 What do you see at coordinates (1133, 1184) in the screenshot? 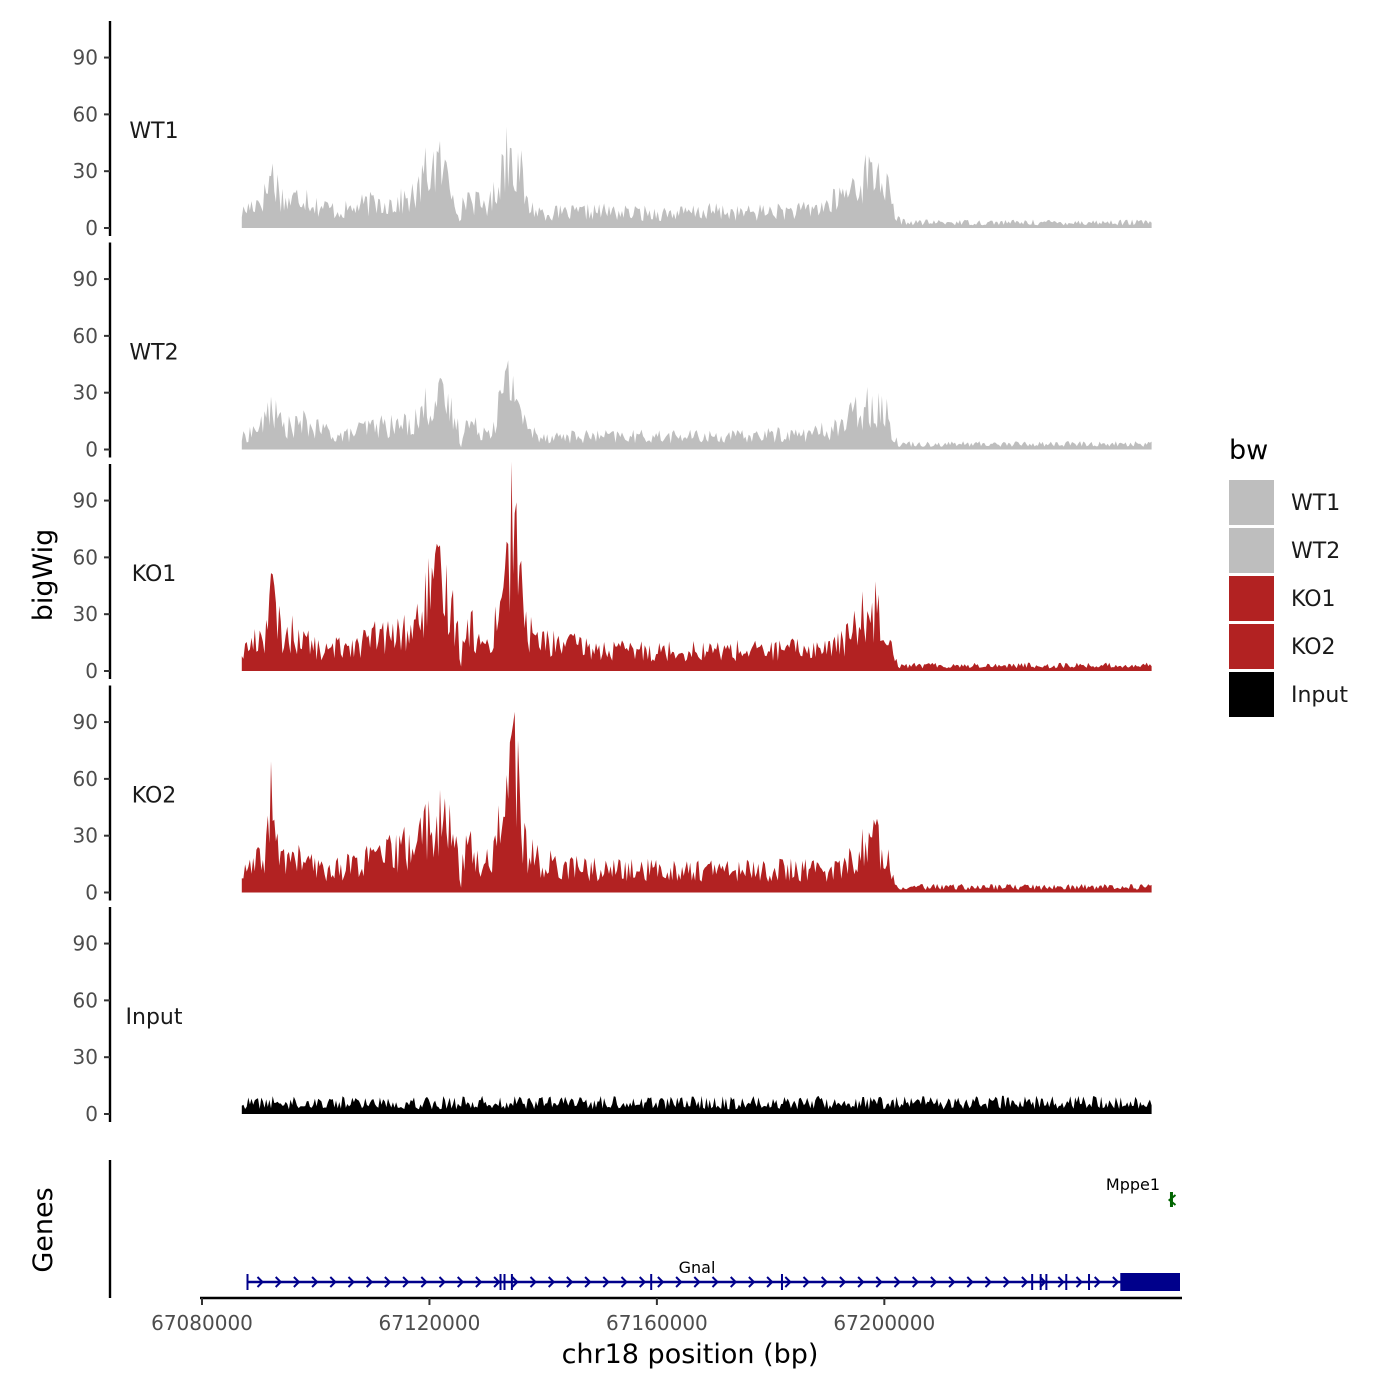
I see `gene-label: Mppe1` at bounding box center [1133, 1184].